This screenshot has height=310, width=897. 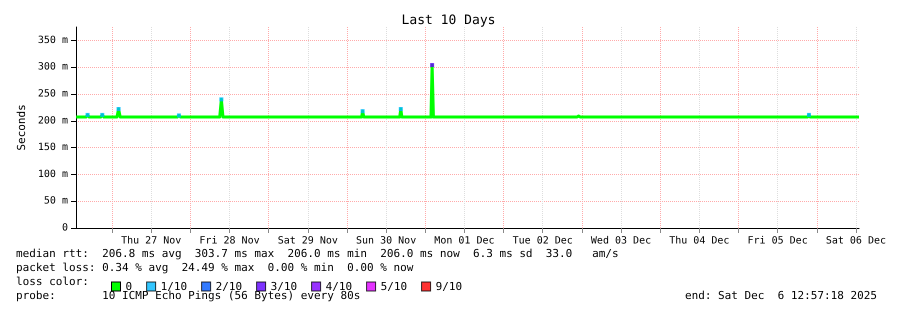 I want to click on x-tick-label: Thu 27 Nov, so click(x=151, y=241).